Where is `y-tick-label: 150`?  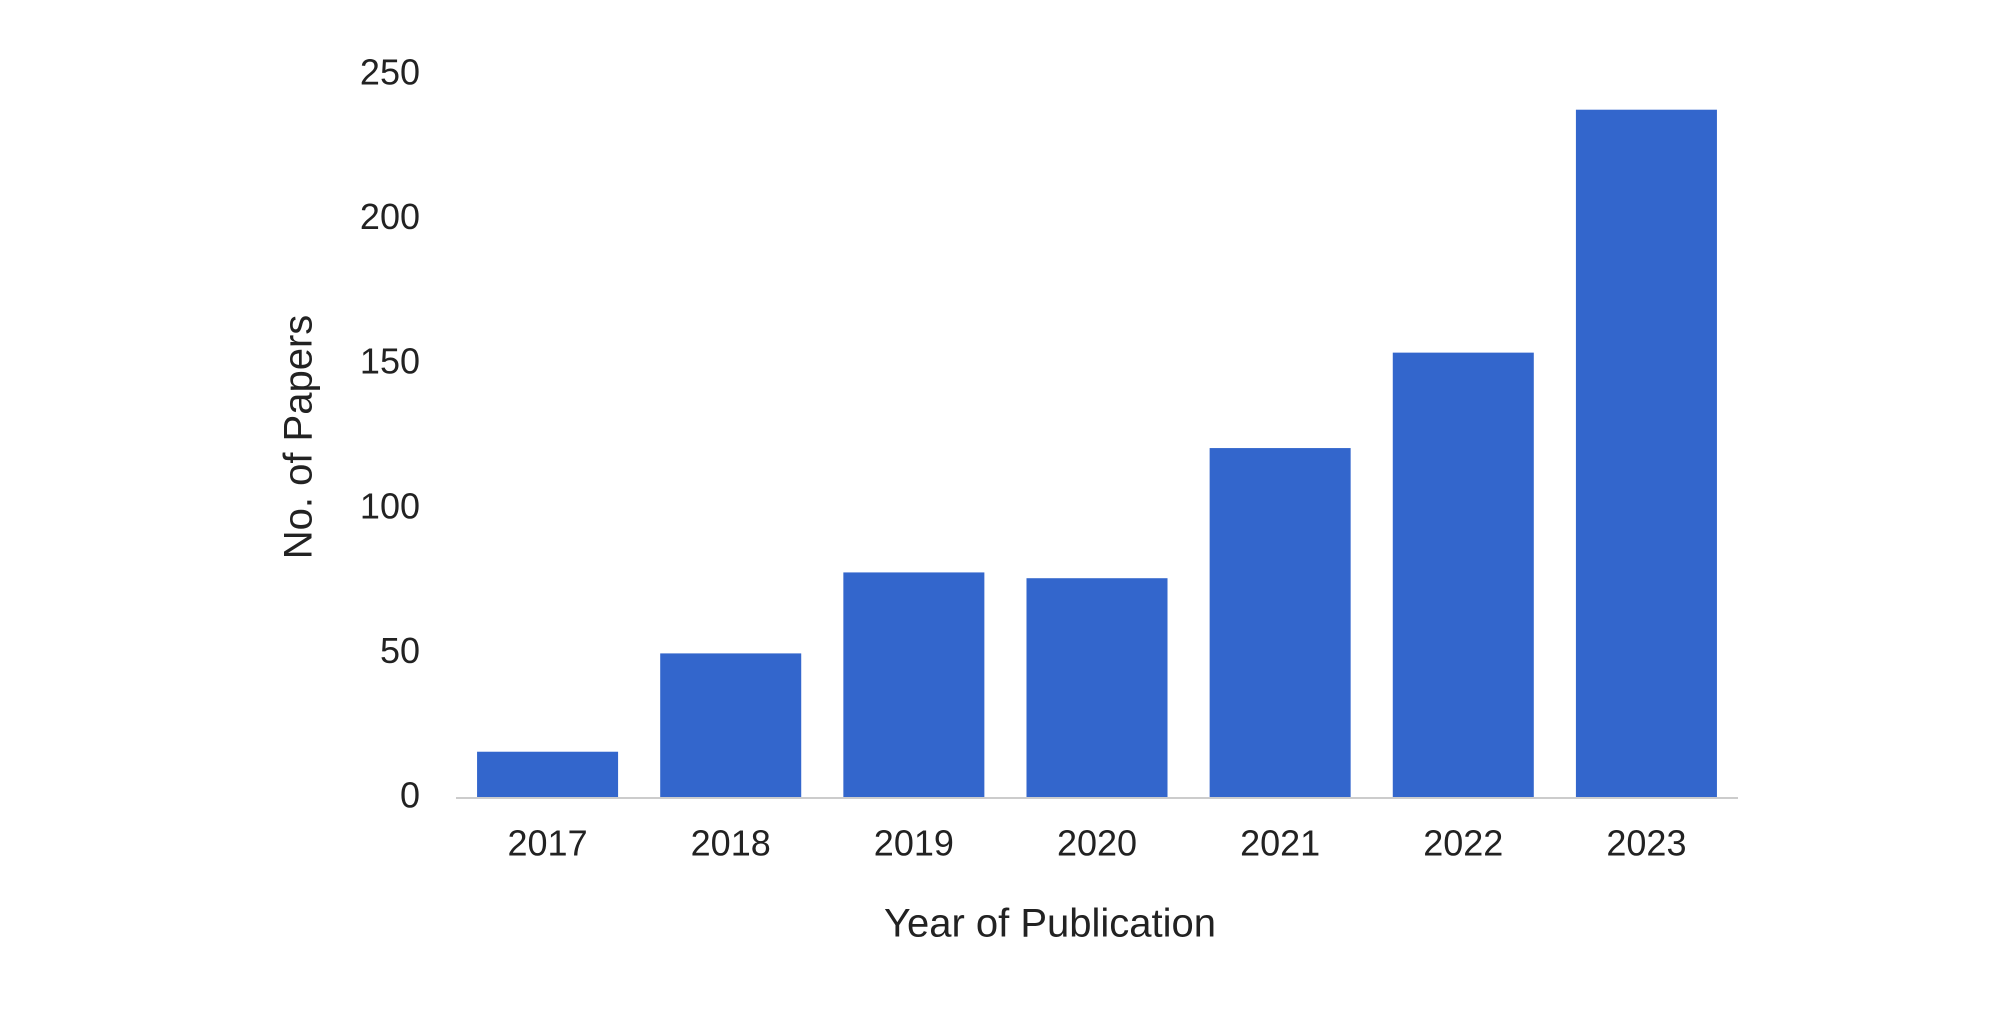
y-tick-label: 150 is located at coordinates (390, 361).